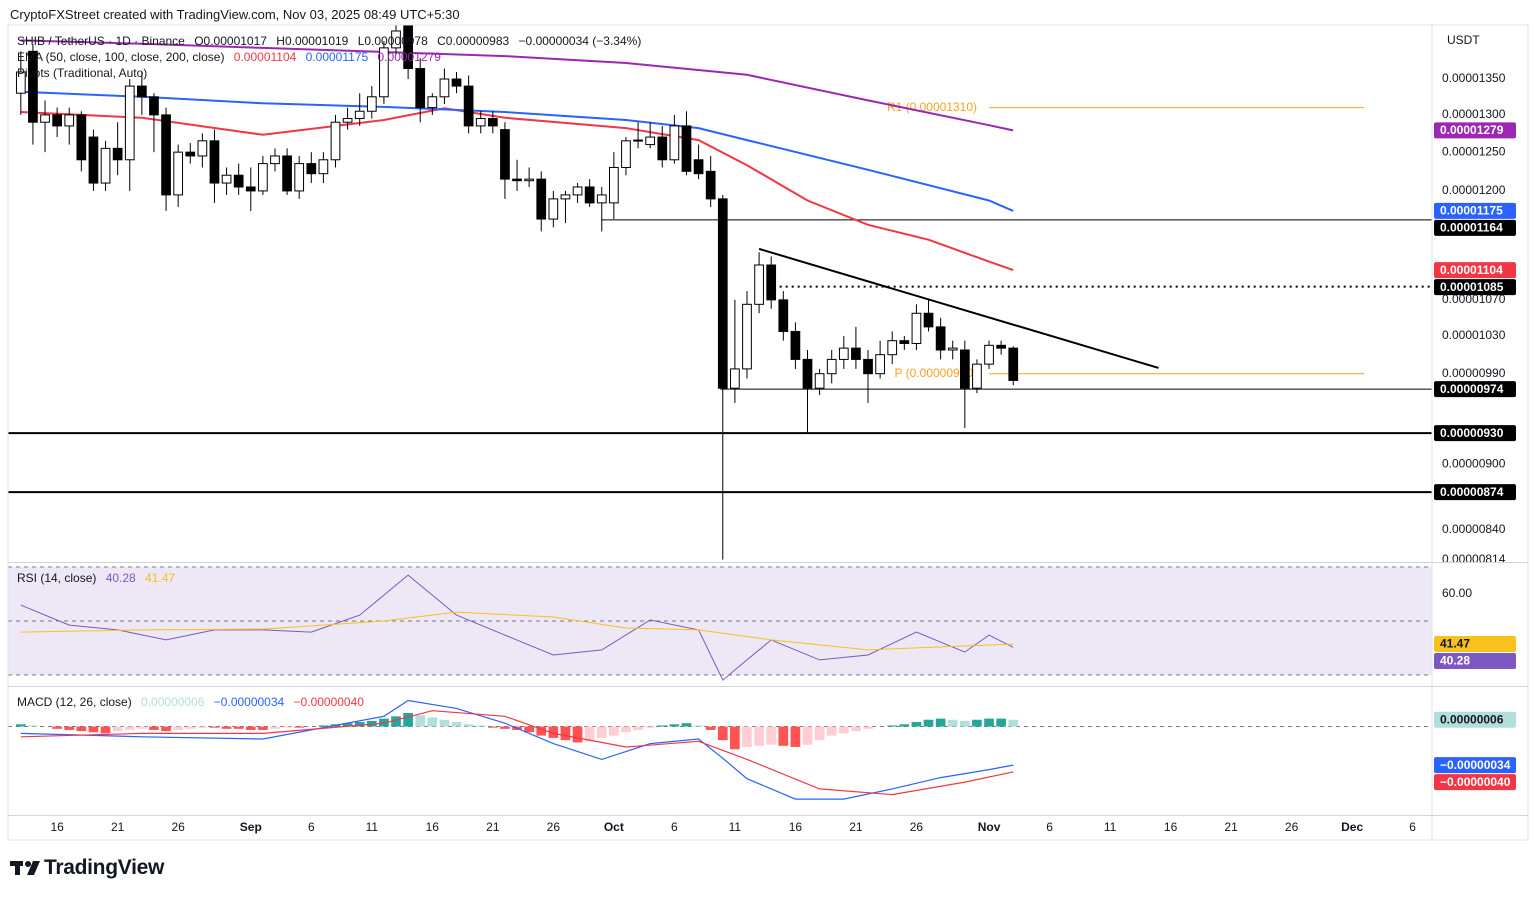  What do you see at coordinates (57, 578) in the screenshot?
I see `rsi-title: RSI (14, close)` at bounding box center [57, 578].